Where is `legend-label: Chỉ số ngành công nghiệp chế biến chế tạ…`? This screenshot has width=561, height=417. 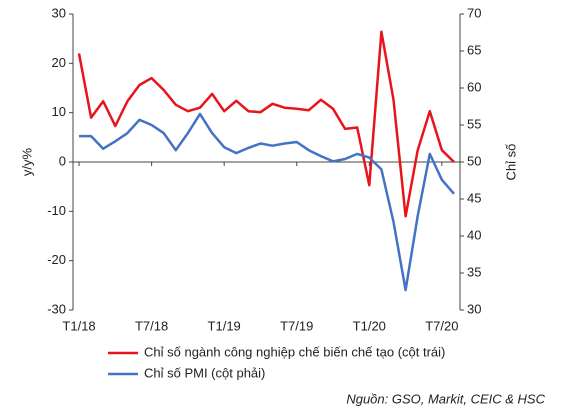 legend-label: Chỉ số ngành công nghiệp chế biến chế tạ… is located at coordinates (294, 351).